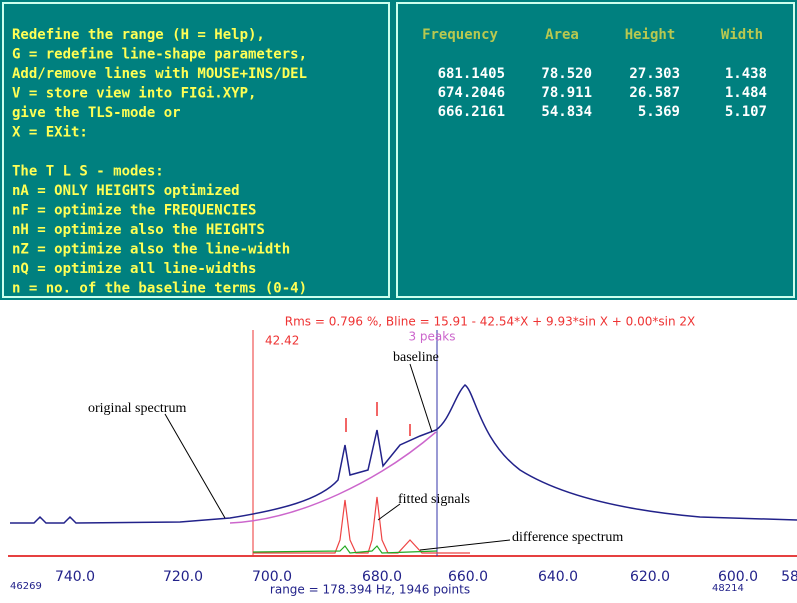 This screenshot has width=797, height=603. Describe the element at coordinates (654, 74) in the screenshot. I see `table-cell: 27.303` at that location.